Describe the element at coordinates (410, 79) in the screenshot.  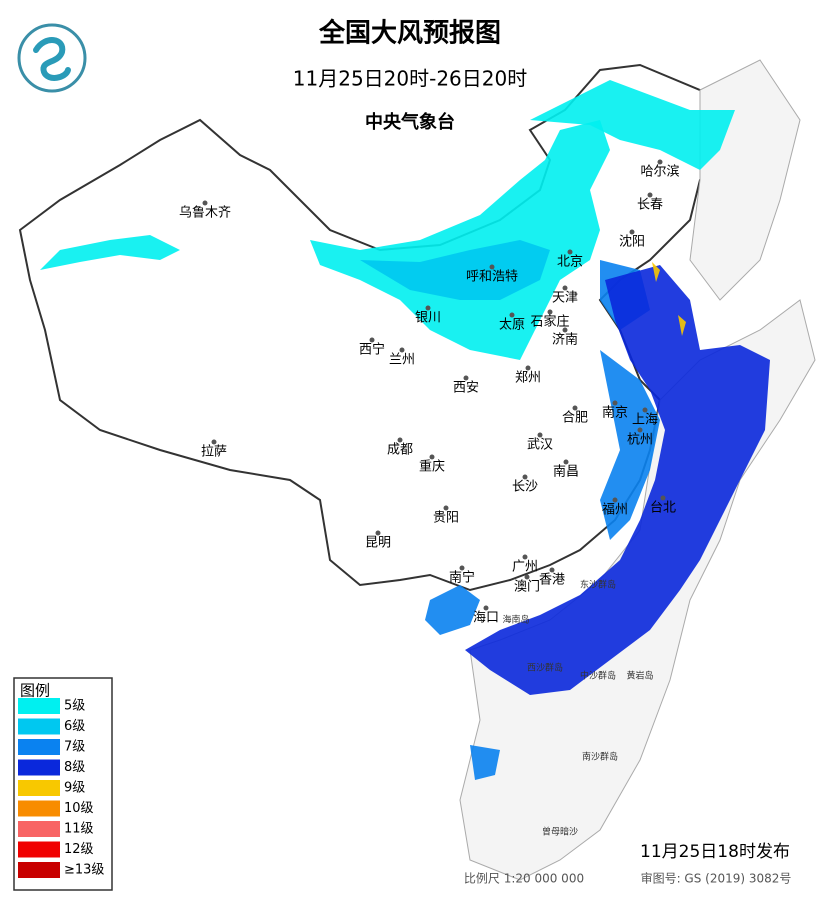
I see `period: 11月25日20时-26日20时` at that location.